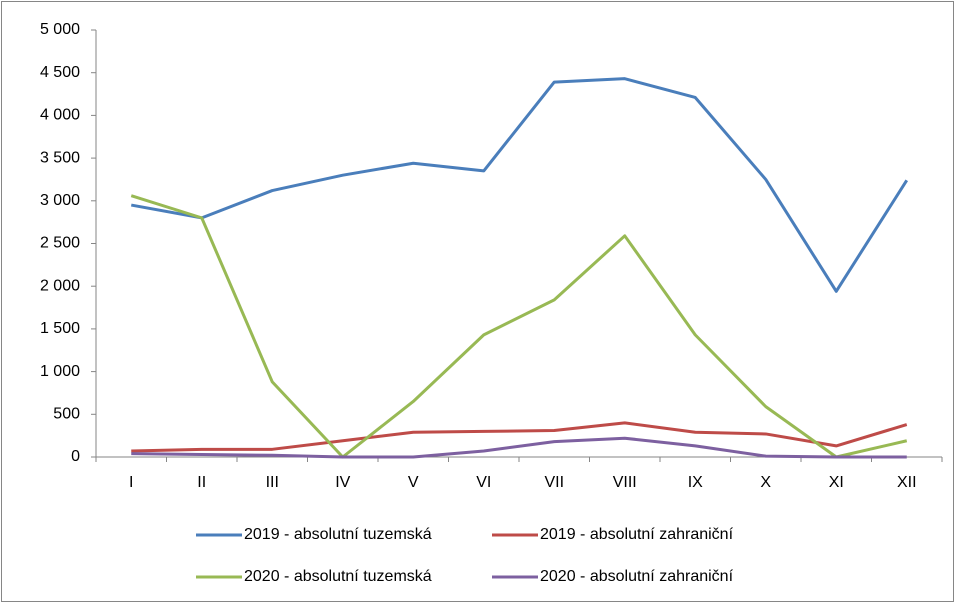  I want to click on legend-label: 2020 - absolutní tuzemská, so click(338, 576).